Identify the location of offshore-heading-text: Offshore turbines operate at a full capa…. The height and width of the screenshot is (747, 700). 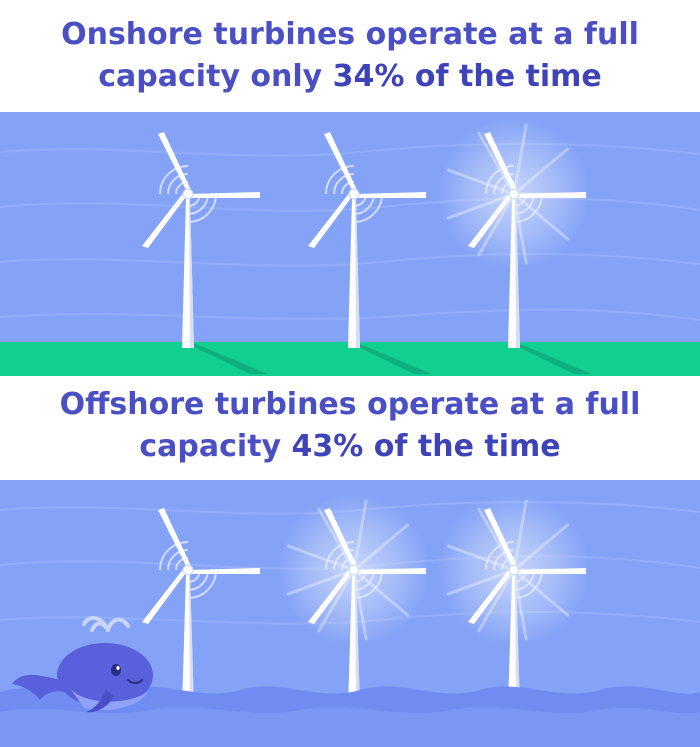
(350, 425).